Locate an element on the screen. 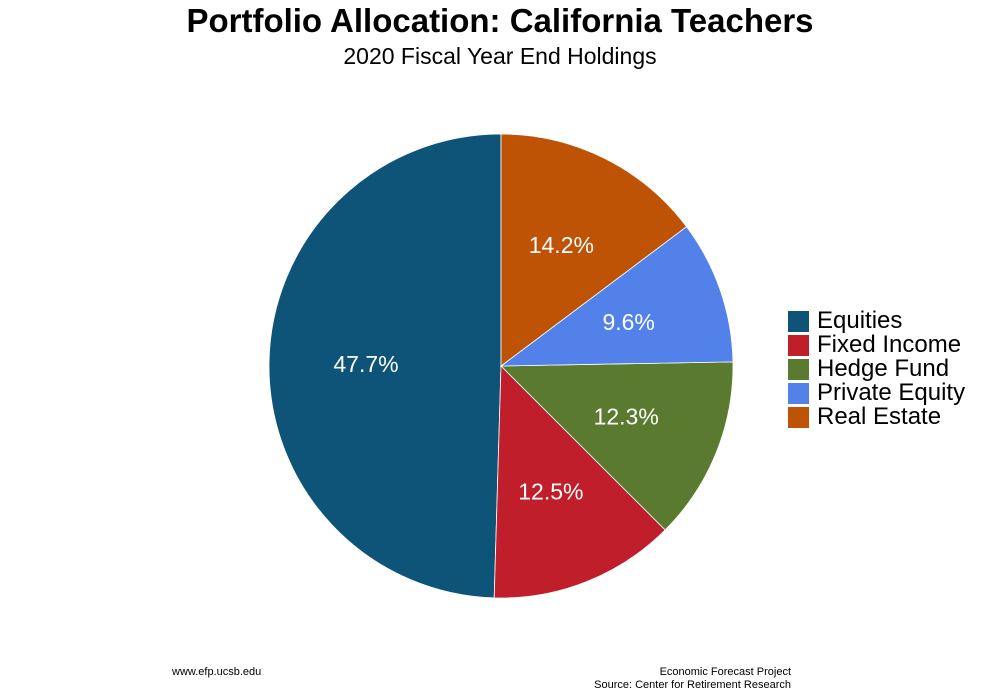  data-label-private-equity: 9.6% is located at coordinates (628, 322).